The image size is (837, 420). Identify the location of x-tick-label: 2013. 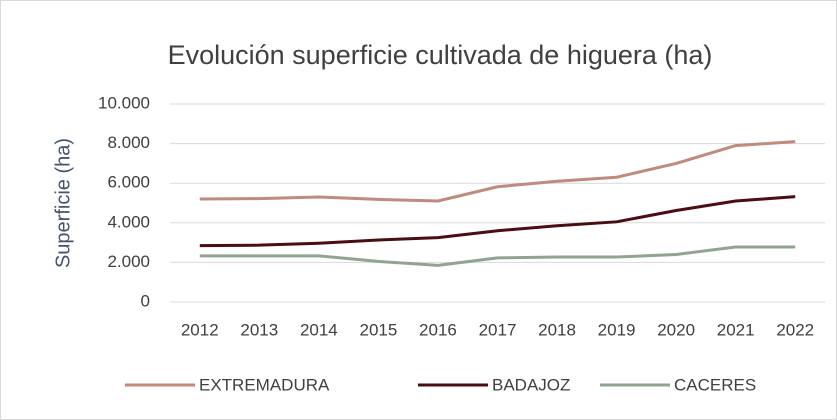
(259, 329).